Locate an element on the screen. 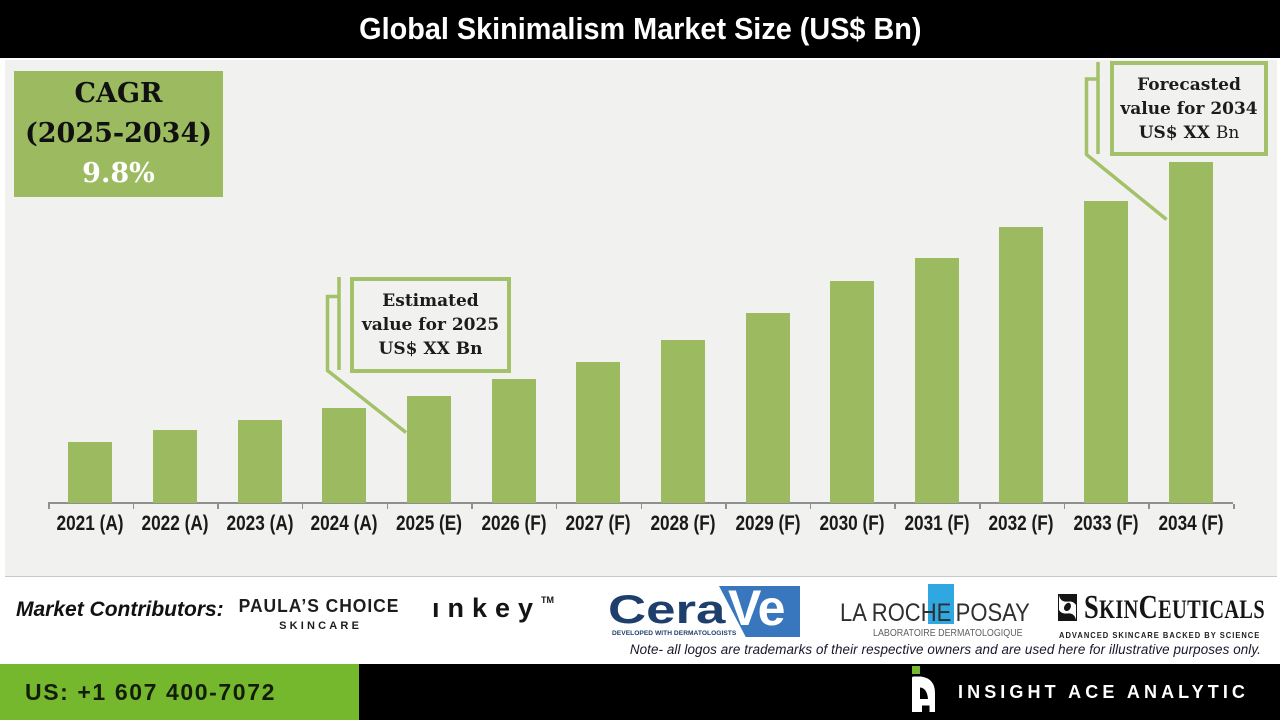 This screenshot has height=720, width=1280. la-roche-posay-blue-square is located at coordinates (941, 604).